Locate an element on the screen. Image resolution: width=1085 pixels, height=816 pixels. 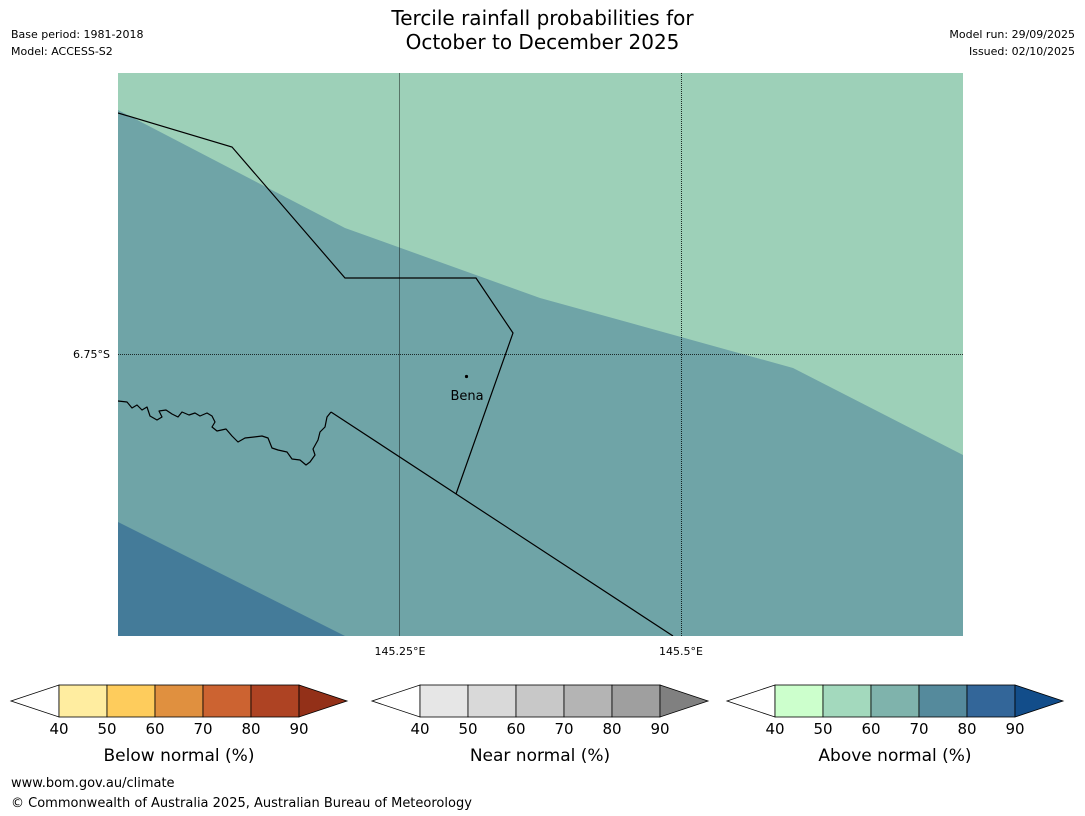
title-line-2: October to December 2025 is located at coordinates (542, 42).